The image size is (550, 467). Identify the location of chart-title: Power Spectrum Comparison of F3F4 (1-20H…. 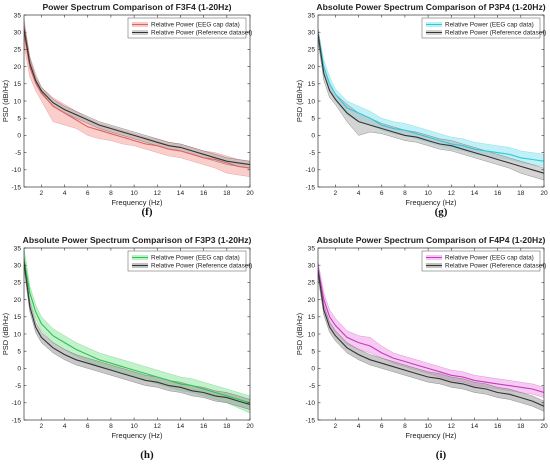
(136, 7).